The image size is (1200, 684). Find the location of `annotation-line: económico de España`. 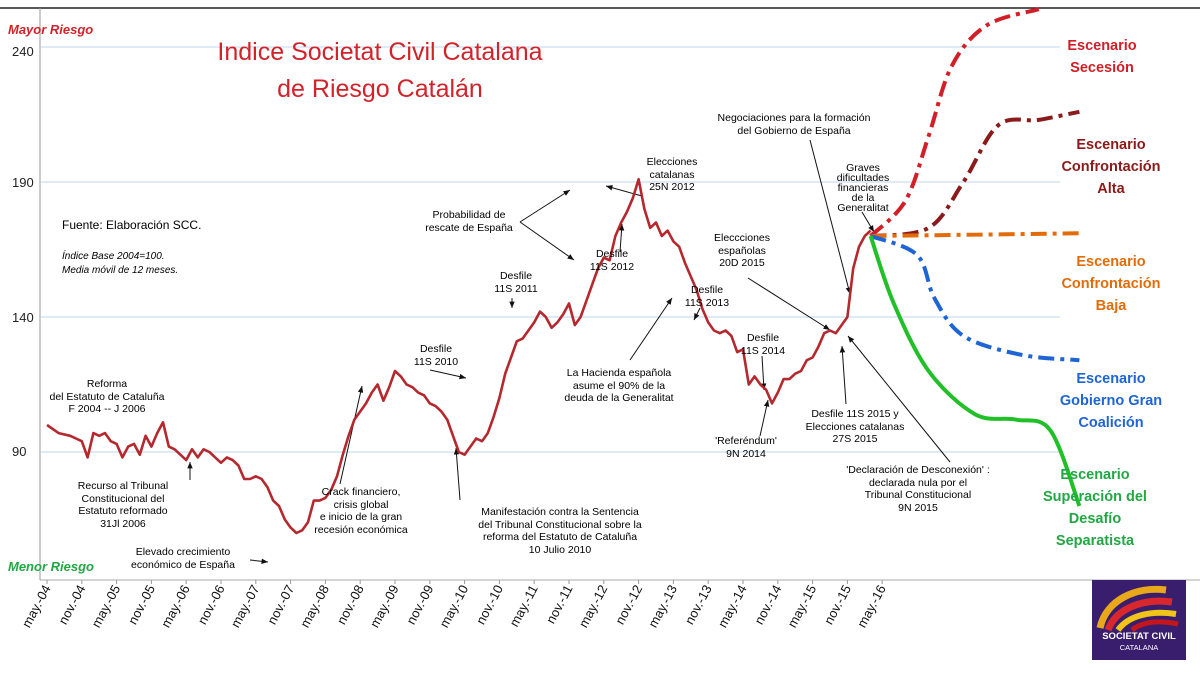

annotation-line: económico de España is located at coordinates (183, 564).